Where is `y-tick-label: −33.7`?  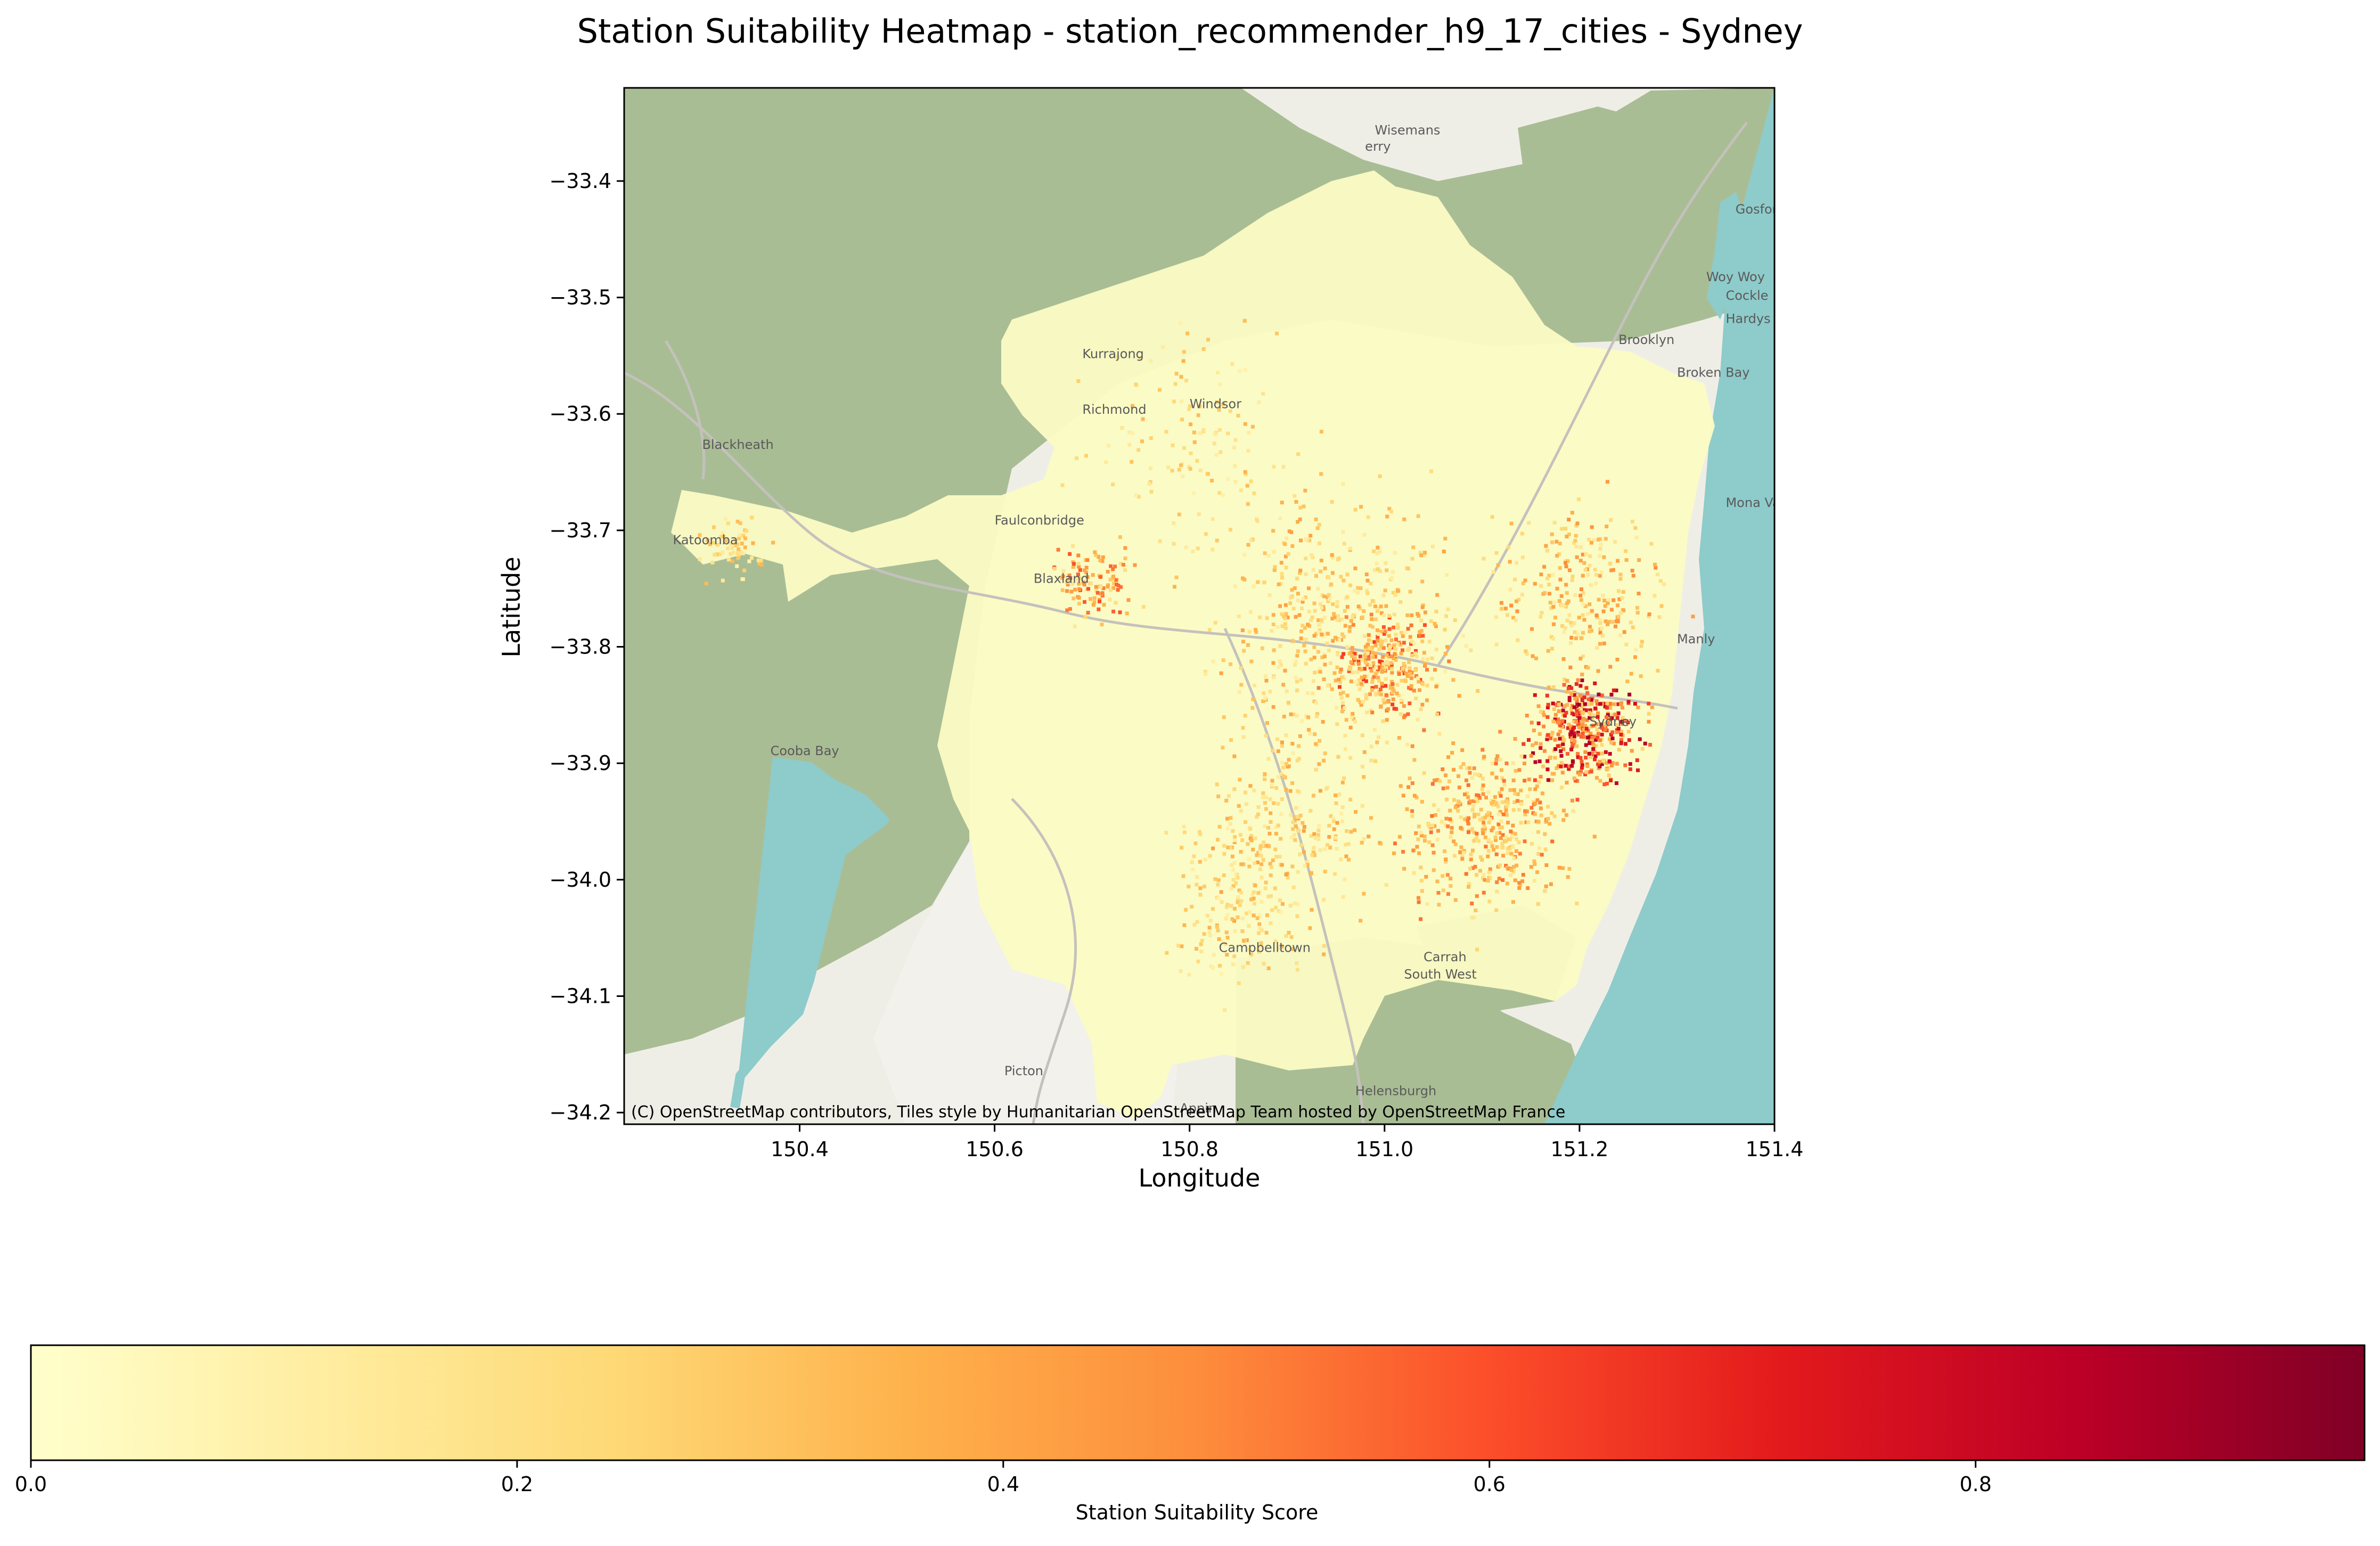
y-tick-label: −33.7 is located at coordinates (580, 530).